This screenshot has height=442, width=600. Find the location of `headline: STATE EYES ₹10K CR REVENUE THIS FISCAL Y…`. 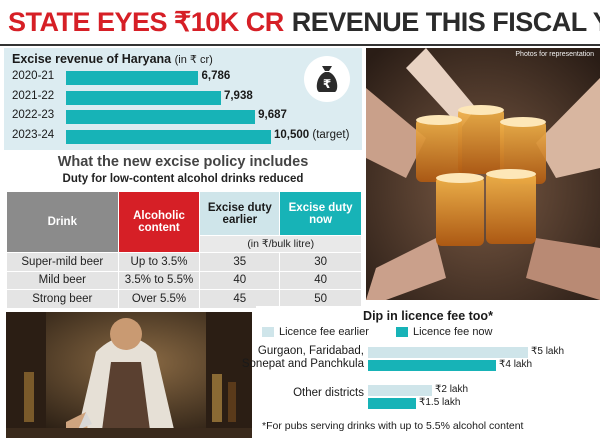

headline: STATE EYES ₹10K CR REVENUE THIS FISCAL Y… is located at coordinates (300, 22).